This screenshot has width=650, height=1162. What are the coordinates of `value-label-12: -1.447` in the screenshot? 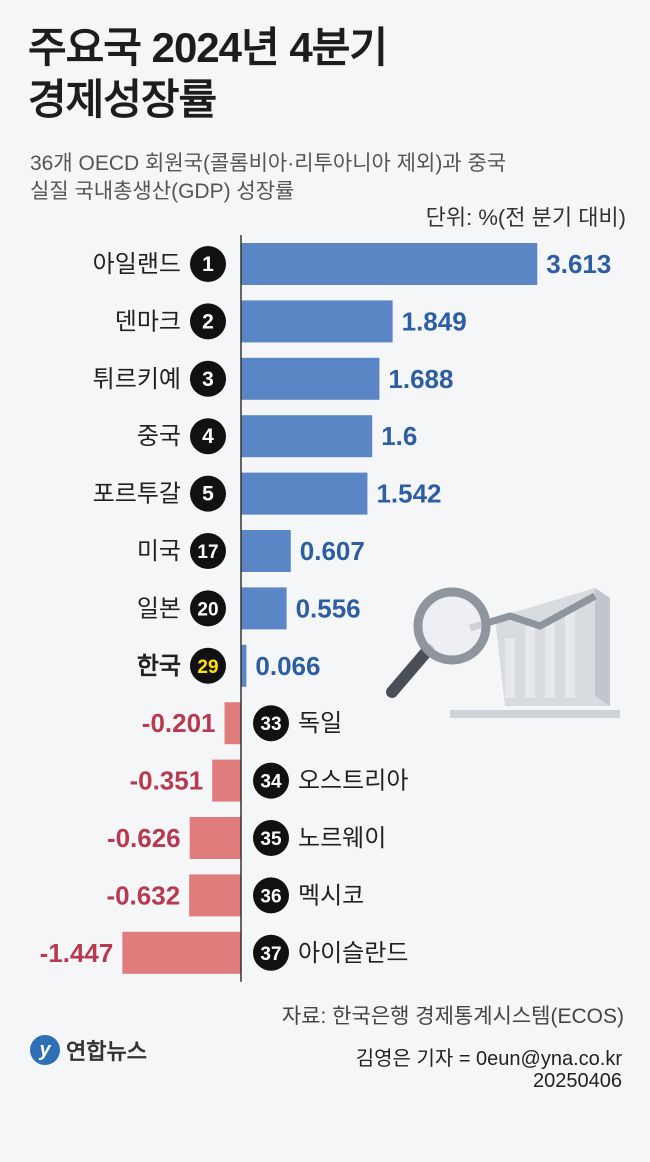 It's located at (77, 953).